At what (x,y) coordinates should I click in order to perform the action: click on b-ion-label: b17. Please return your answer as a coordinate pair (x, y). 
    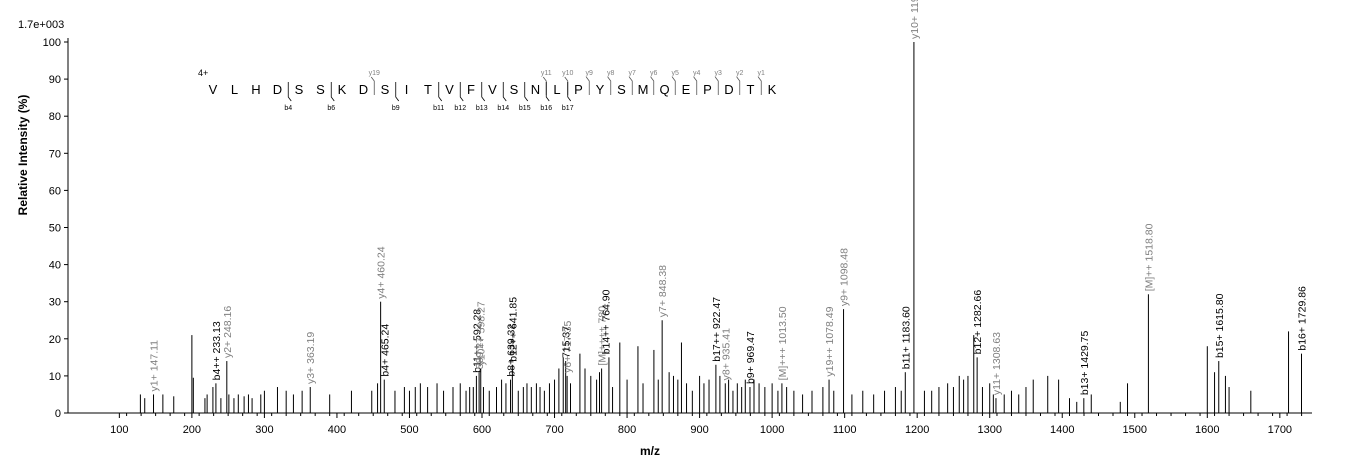
    Looking at the image, I should click on (568, 108).